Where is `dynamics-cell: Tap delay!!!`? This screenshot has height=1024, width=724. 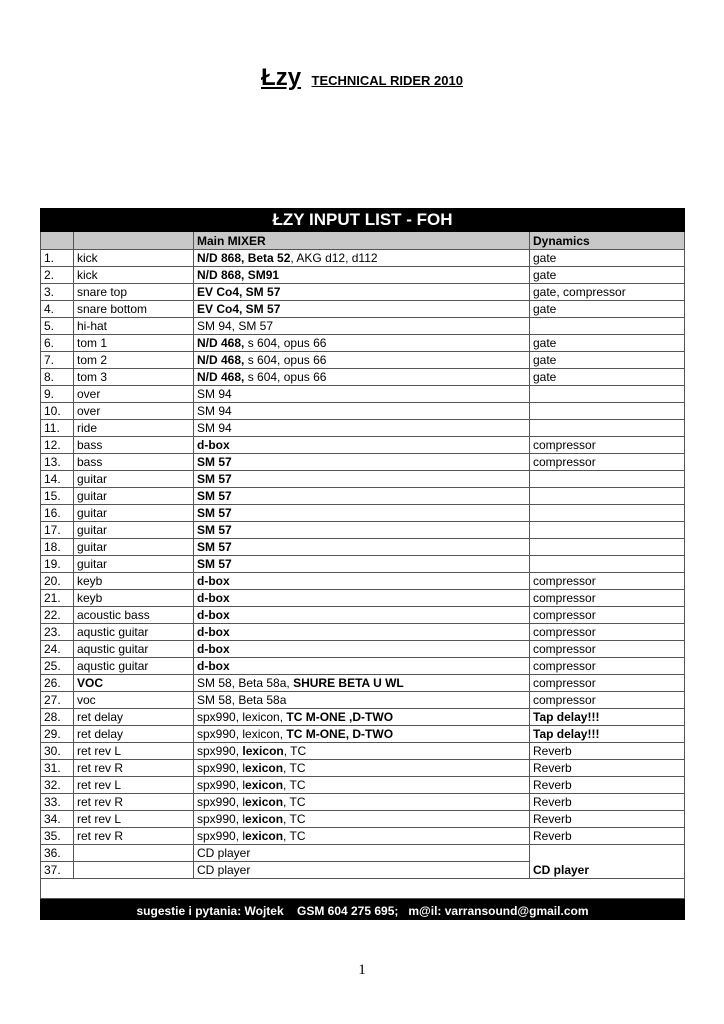 dynamics-cell: Tap delay!!! is located at coordinates (607, 717).